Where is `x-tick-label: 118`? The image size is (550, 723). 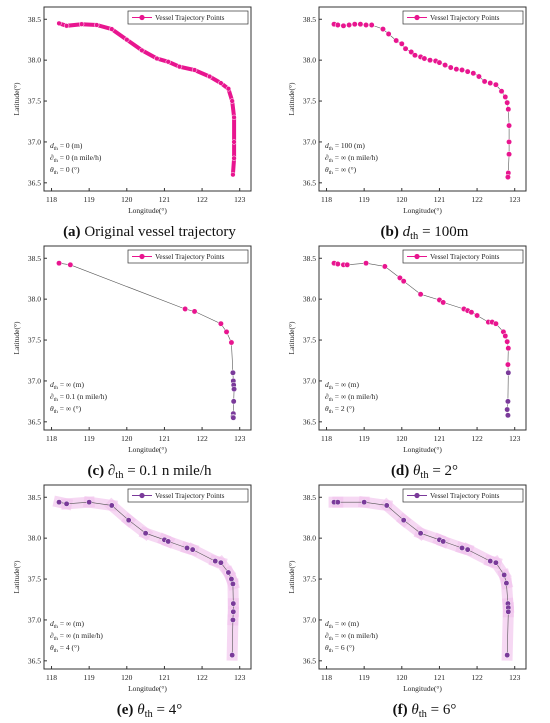 x-tick-label: 118 is located at coordinates (326, 199).